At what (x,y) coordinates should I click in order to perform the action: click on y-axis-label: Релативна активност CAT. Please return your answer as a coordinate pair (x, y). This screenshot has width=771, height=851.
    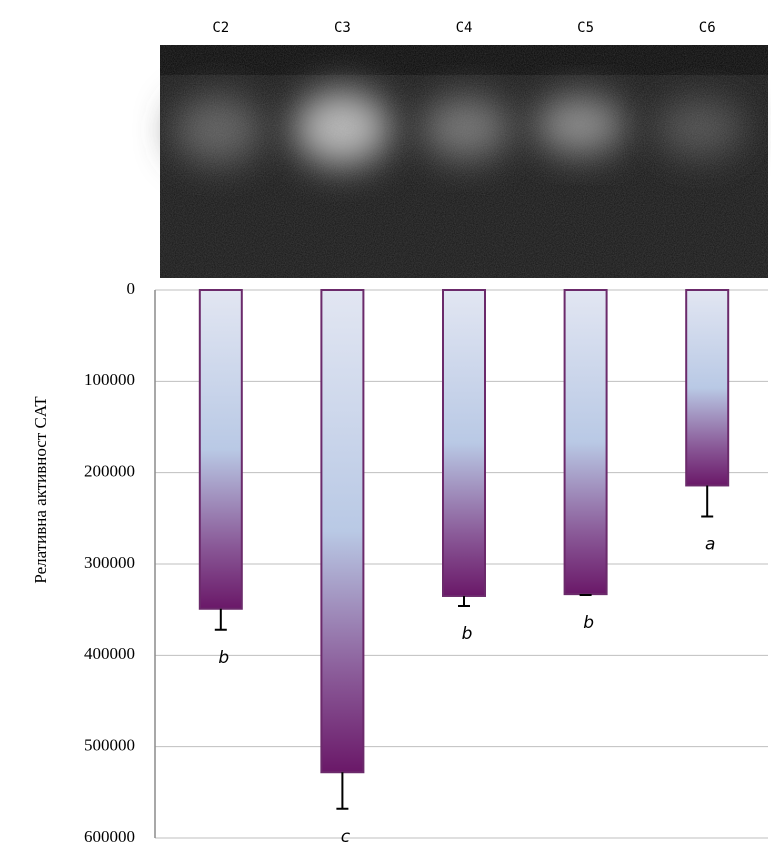
    Looking at the image, I should click on (40, 490).